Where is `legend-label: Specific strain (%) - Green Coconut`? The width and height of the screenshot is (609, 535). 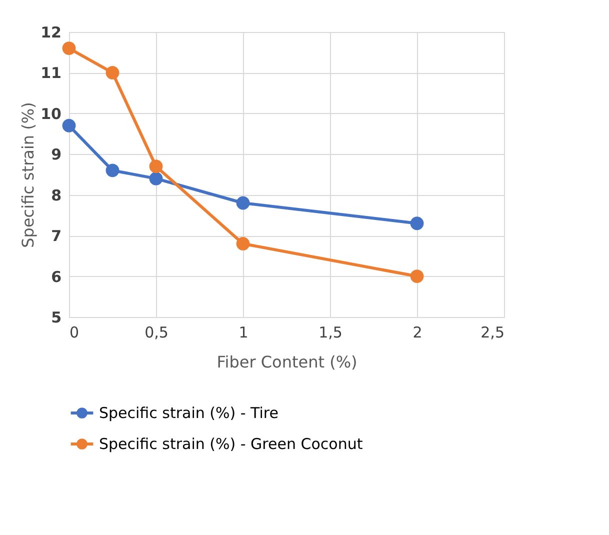
legend-label: Specific strain (%) - Green Coconut is located at coordinates (231, 444).